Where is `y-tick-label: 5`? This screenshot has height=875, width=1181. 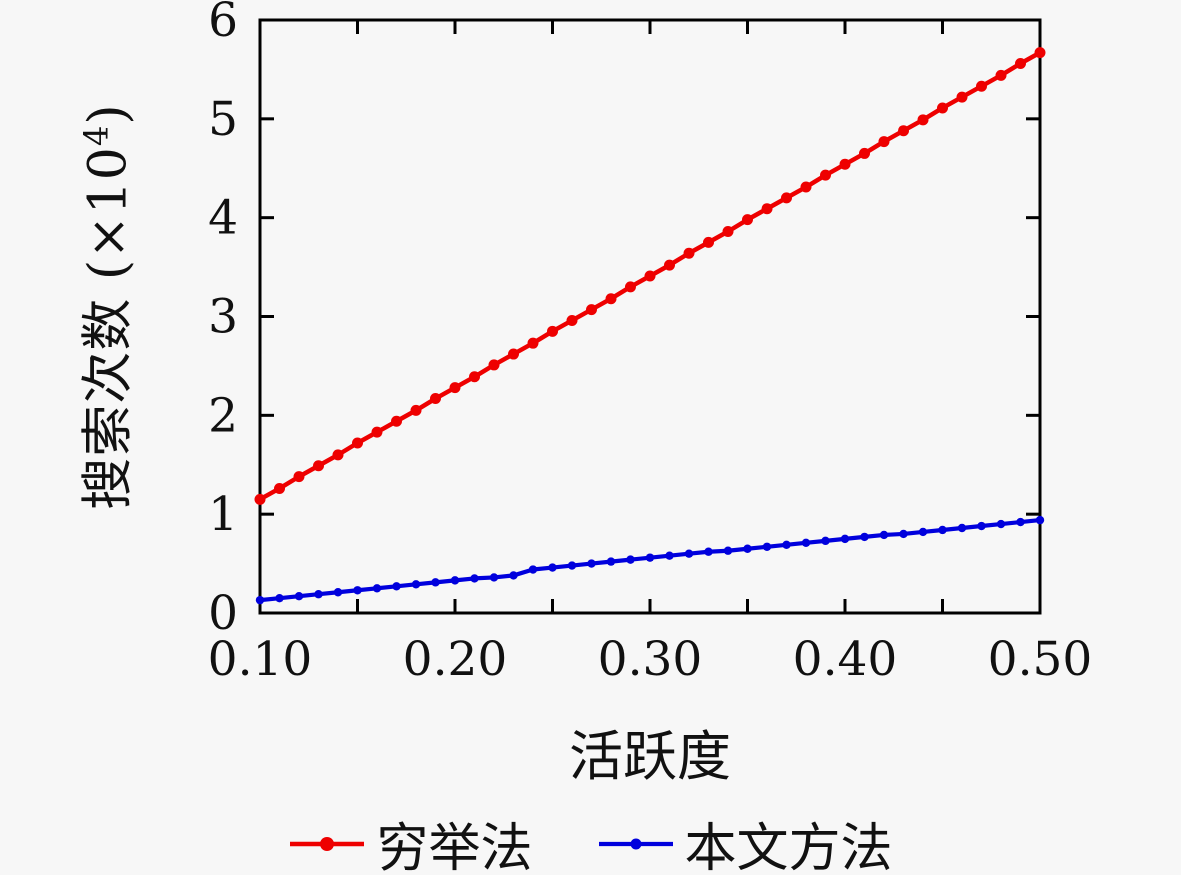
y-tick-label: 5 is located at coordinates (223, 119).